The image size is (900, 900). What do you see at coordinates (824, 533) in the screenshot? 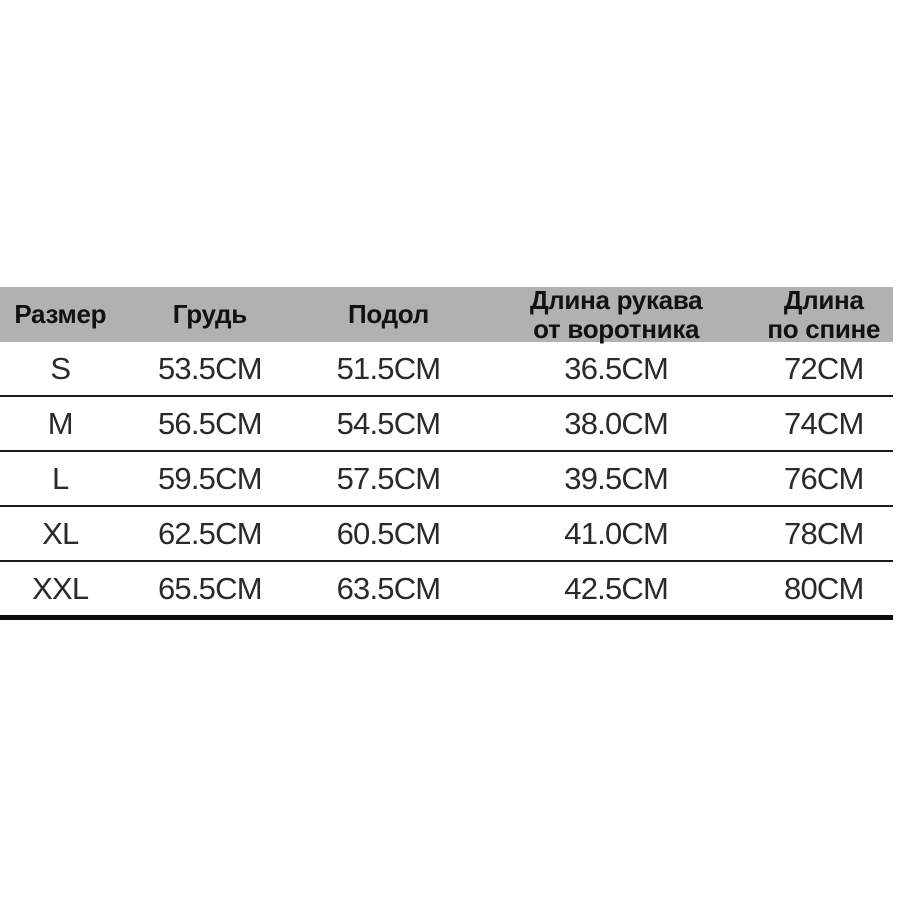
I see `cell-back-length: 78CM` at bounding box center [824, 533].